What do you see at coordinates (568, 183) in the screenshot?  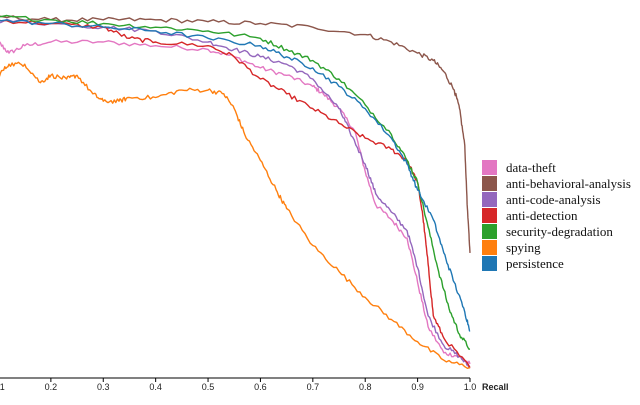 I see `legend-label-anti-behavioral-analysis: anti-behavioral-analysis` at bounding box center [568, 183].